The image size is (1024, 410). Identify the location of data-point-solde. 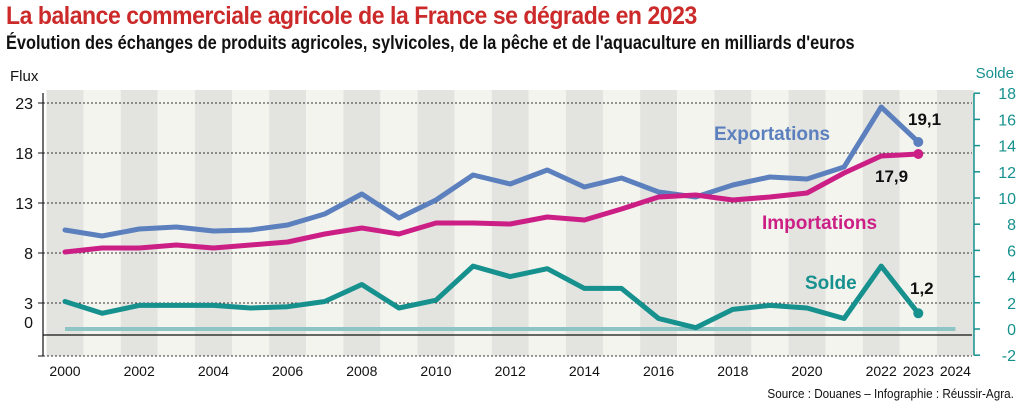
(918, 313).